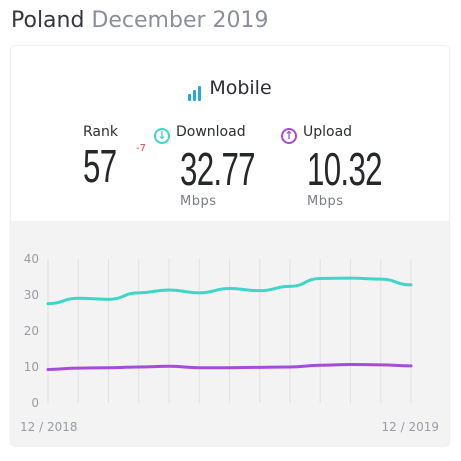 This screenshot has width=461, height=461. I want to click on card-title-label: Mobile, so click(240, 88).